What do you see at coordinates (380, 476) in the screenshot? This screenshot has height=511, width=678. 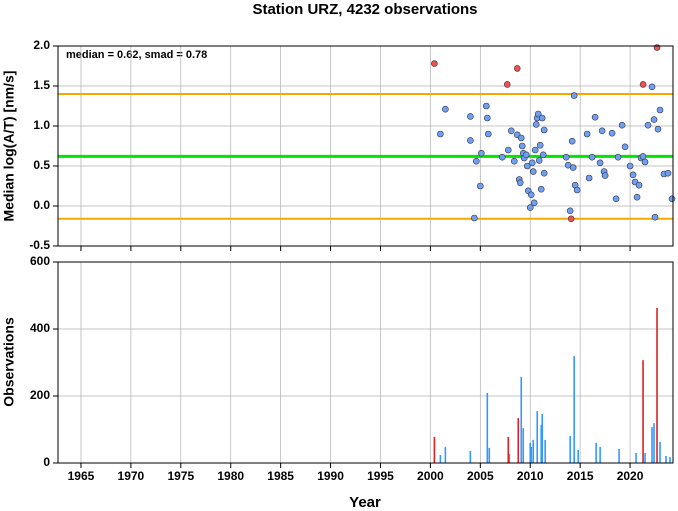 I see `x-tick-label: 1995` at bounding box center [380, 476].